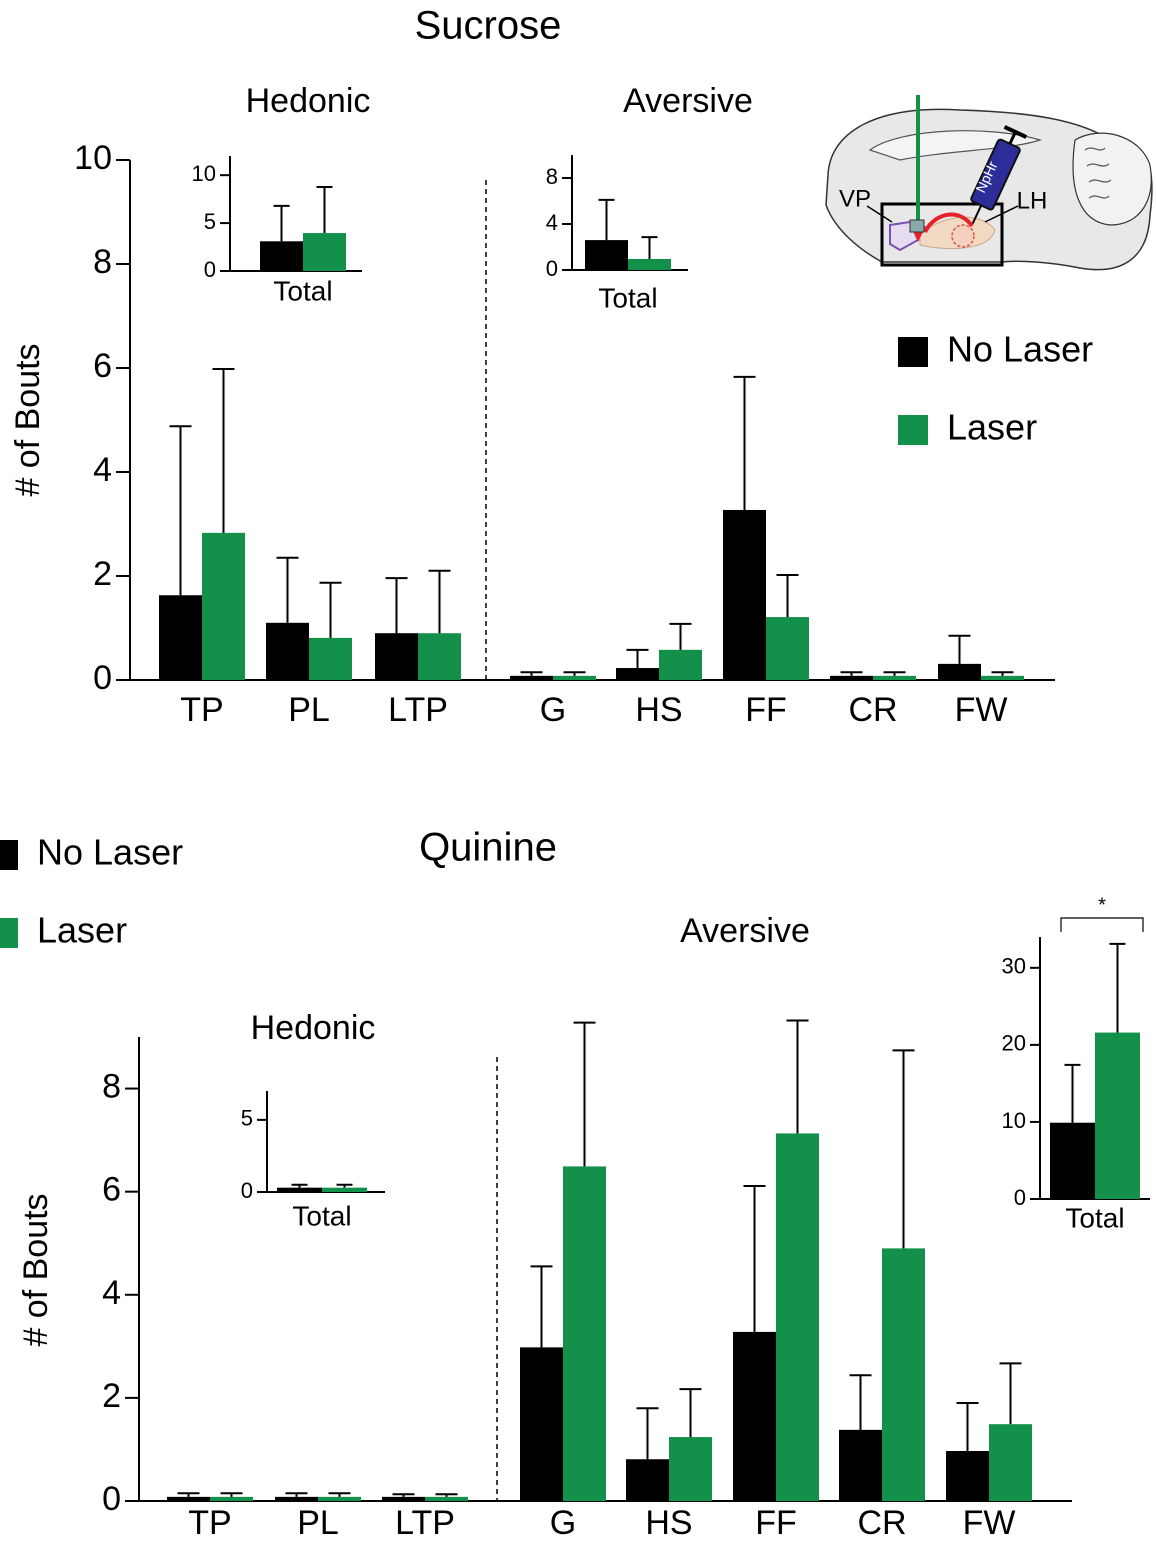 The height and width of the screenshot is (1545, 1156). What do you see at coordinates (28, 419) in the screenshot?
I see `y-axis-label: # of Bouts` at bounding box center [28, 419].